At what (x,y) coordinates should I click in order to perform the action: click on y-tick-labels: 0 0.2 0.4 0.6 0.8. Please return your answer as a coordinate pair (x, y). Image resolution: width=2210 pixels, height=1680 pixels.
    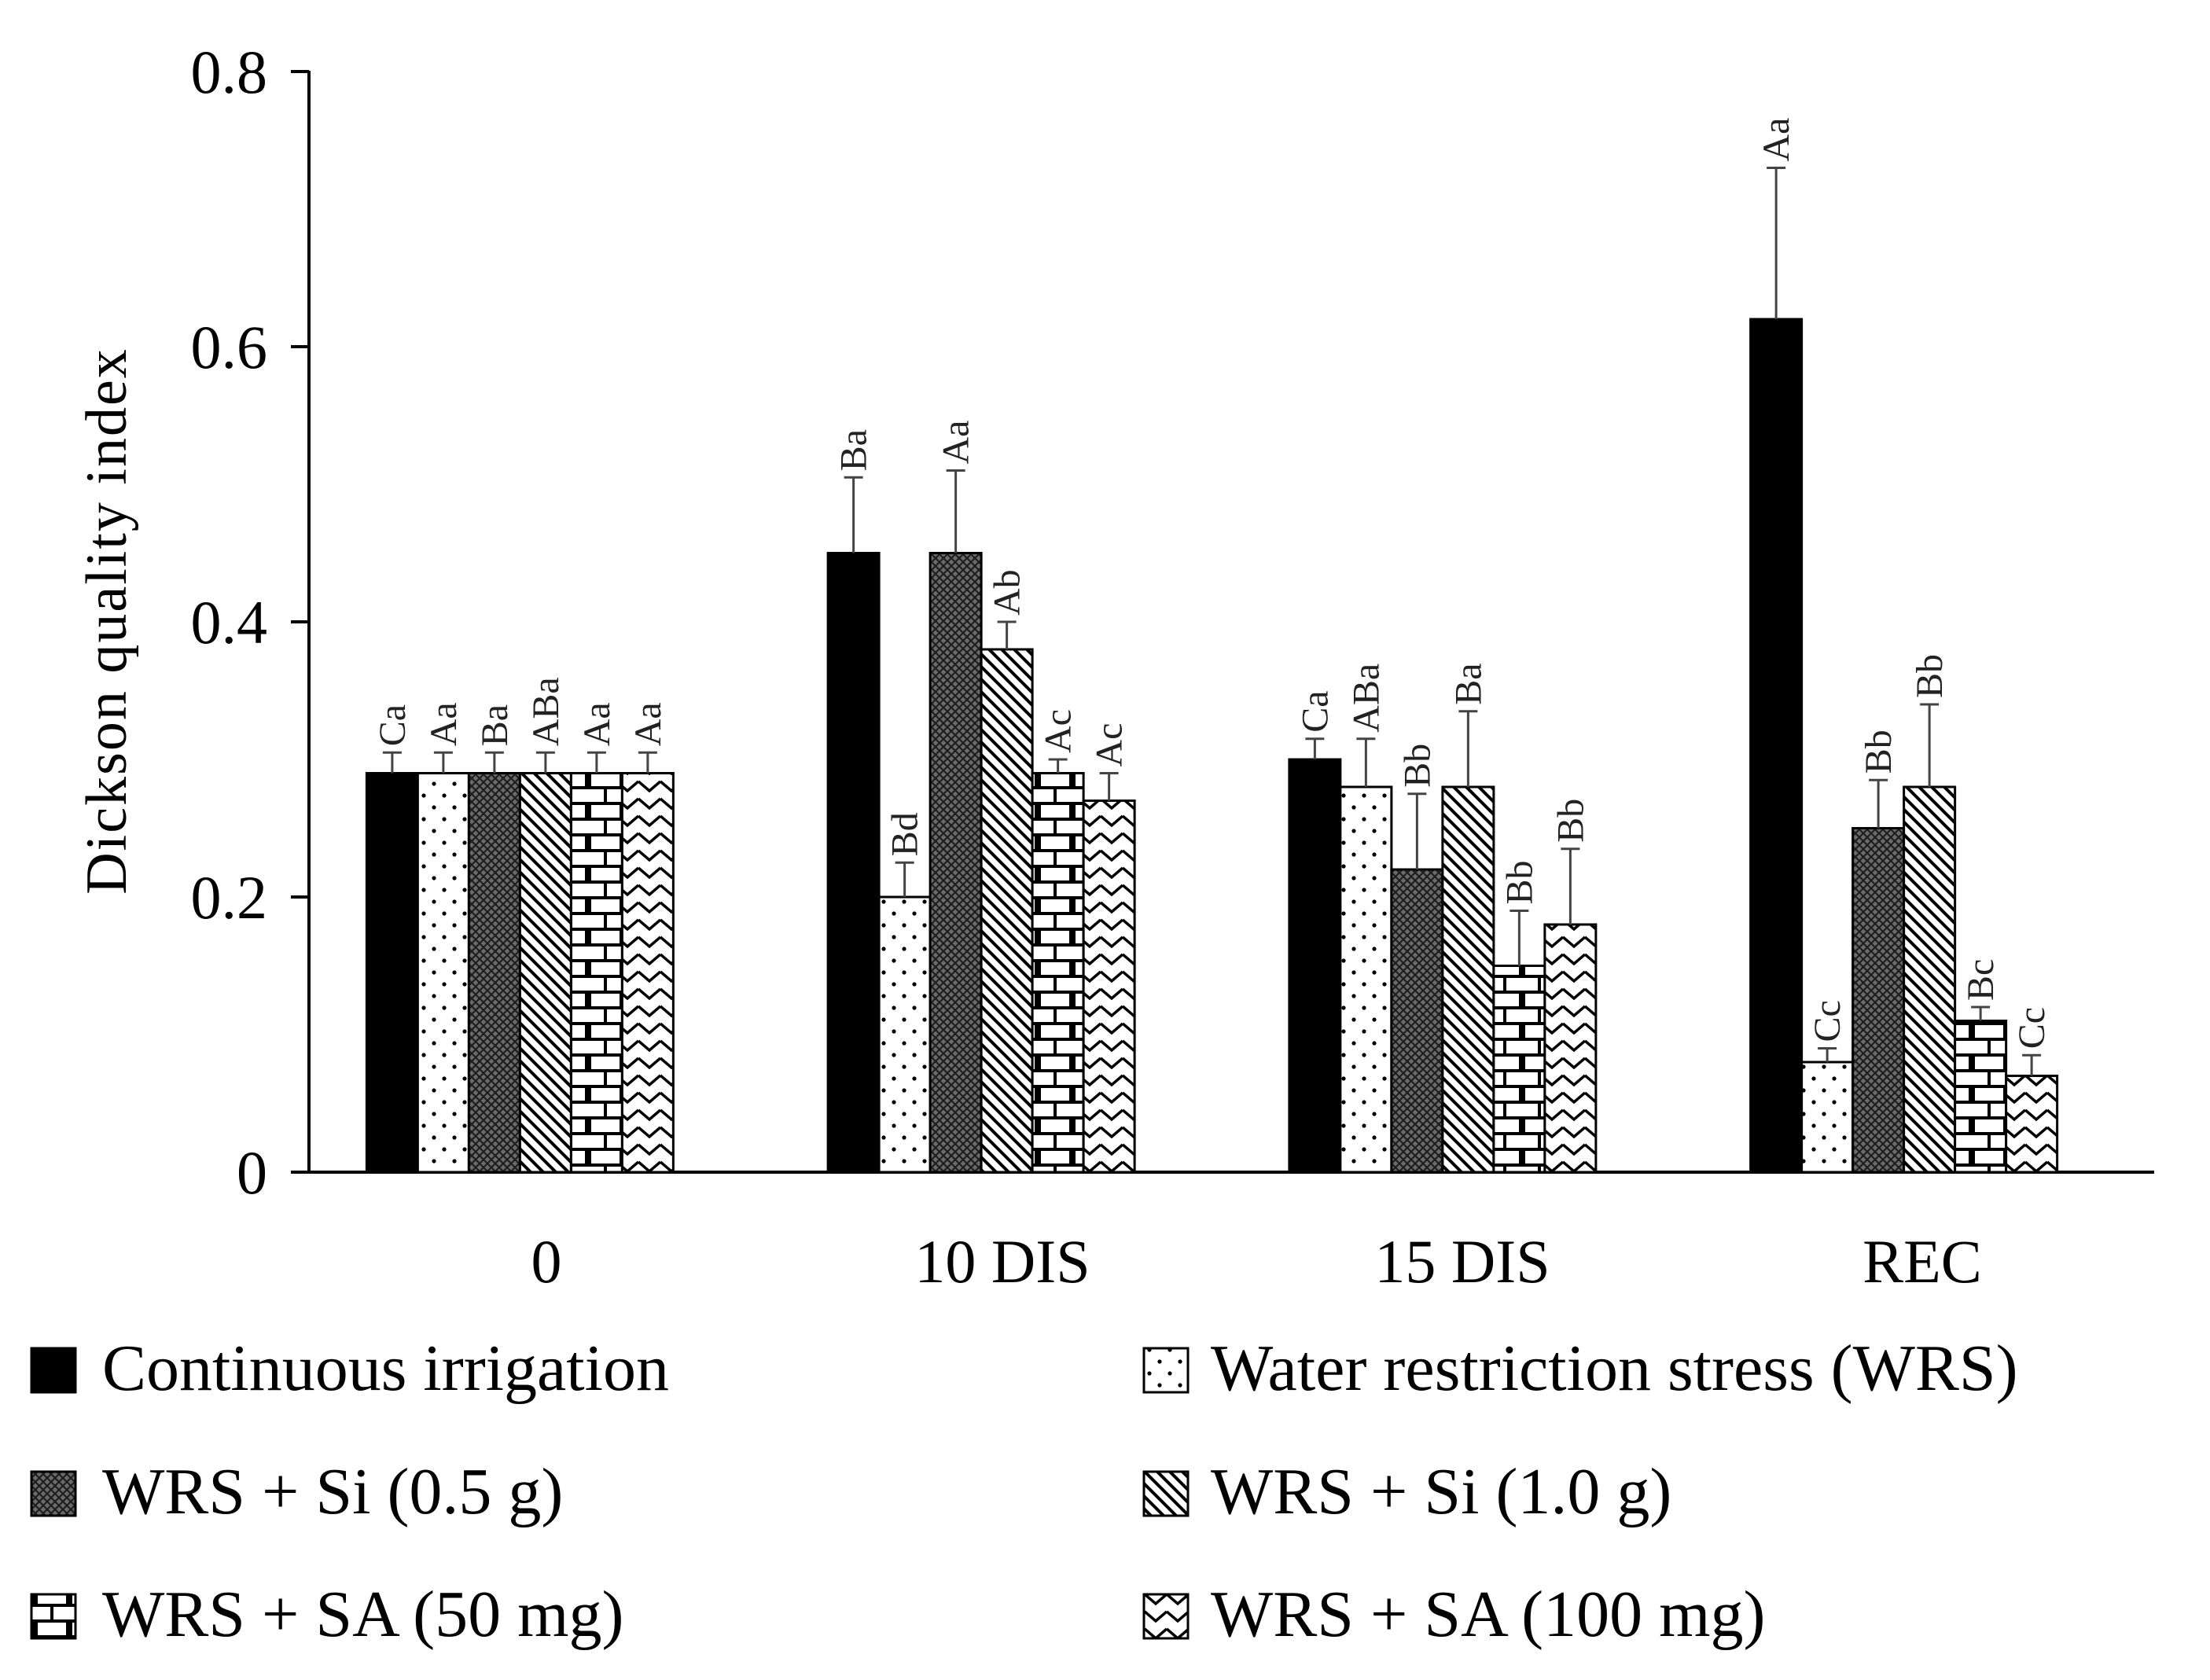
    Looking at the image, I should click on (229, 622).